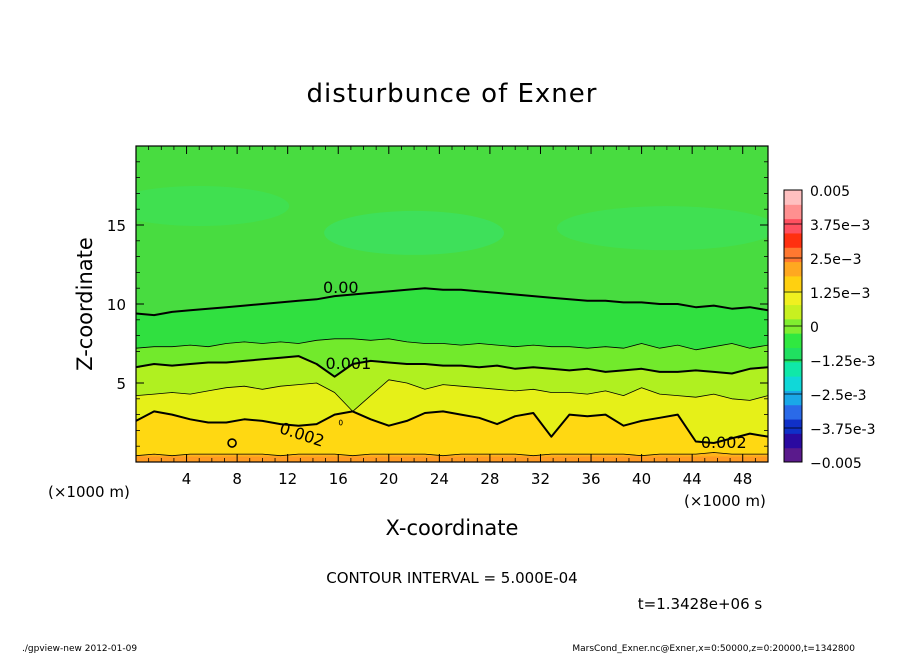 The height and width of the screenshot is (654, 904). What do you see at coordinates (840, 294) in the screenshot?
I see `colorbar-tick-label: 1.25e−3` at bounding box center [840, 294].